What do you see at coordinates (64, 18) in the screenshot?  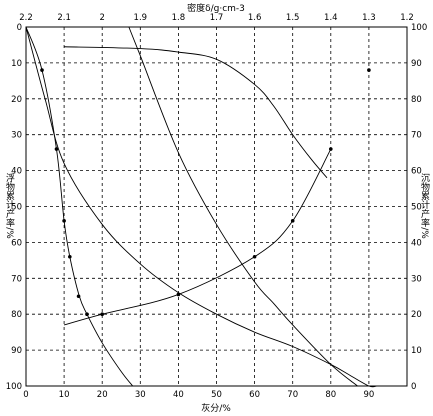 I see `top-tick-label: 2.1` at bounding box center [64, 18].